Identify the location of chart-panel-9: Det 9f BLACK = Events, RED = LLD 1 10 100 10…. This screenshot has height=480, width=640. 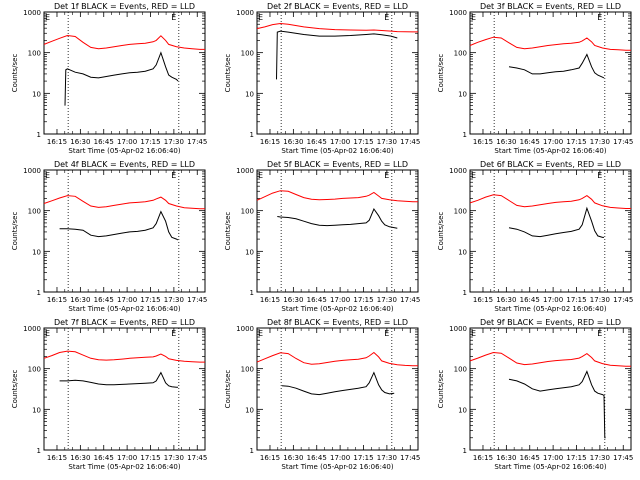
(535, 394).